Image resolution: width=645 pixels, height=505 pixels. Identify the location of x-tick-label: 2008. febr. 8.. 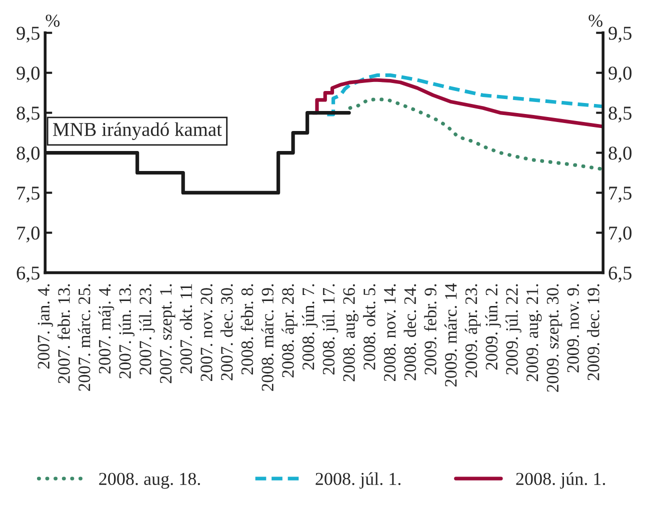
(247, 329).